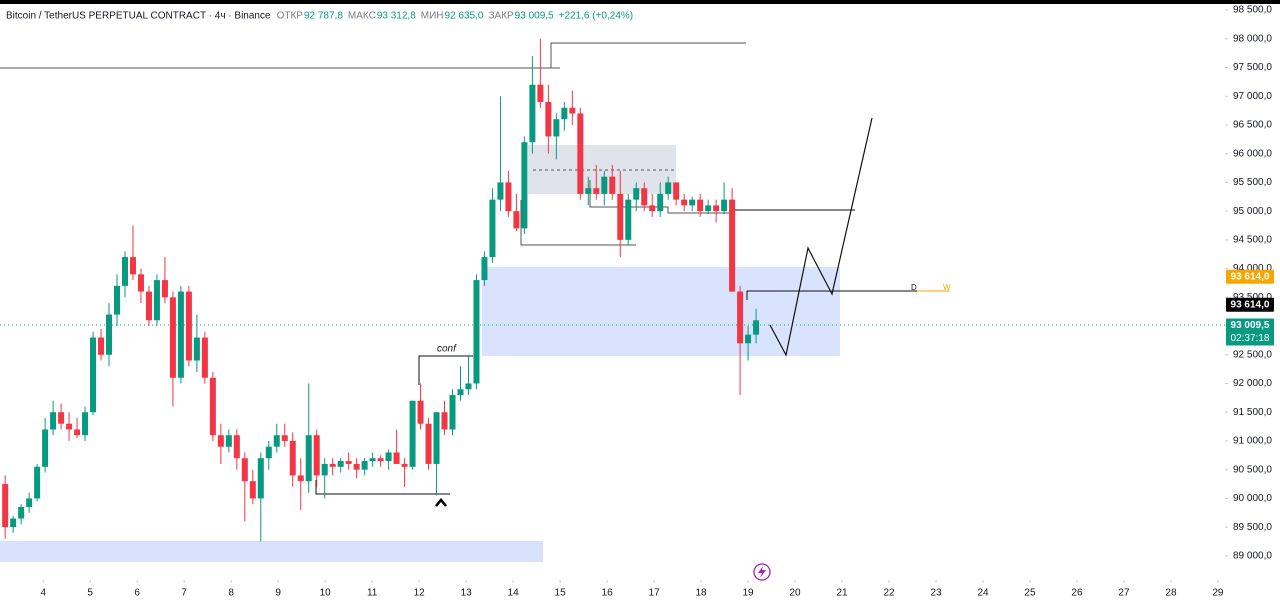 The image size is (1280, 602). I want to click on x-tick-label: 16, so click(608, 593).